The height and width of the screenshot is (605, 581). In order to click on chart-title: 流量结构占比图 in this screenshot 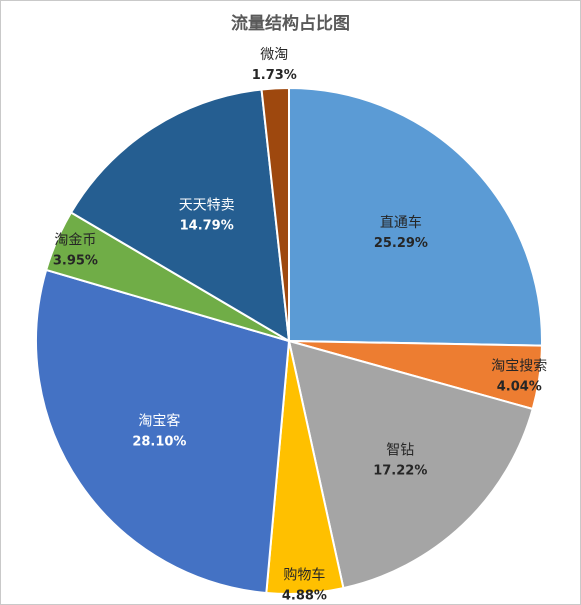, I will do `click(290, 24)`.